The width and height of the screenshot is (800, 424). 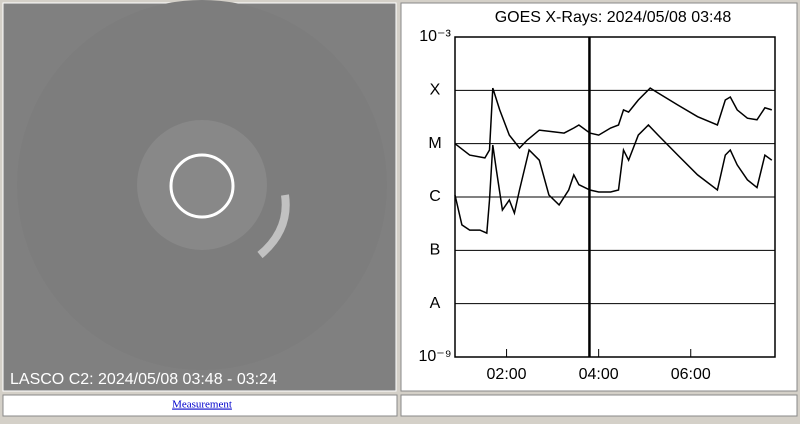 I want to click on measurement-link-text: Measurement, so click(x=202, y=405).